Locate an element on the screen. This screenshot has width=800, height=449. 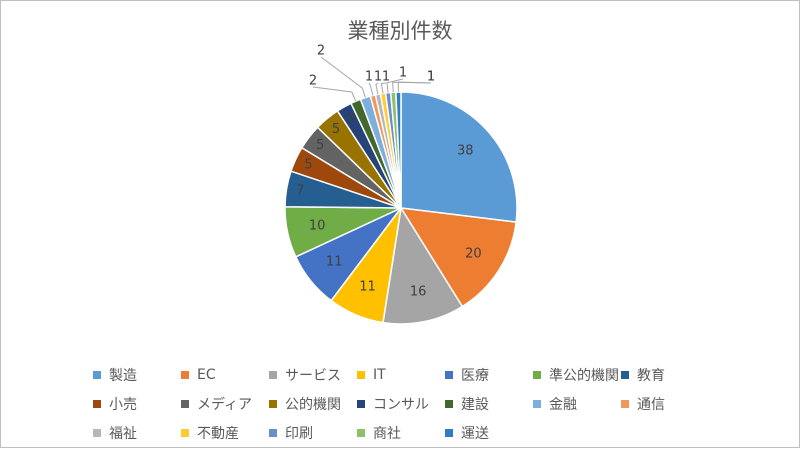
legend-label: サービス is located at coordinates (313, 376).